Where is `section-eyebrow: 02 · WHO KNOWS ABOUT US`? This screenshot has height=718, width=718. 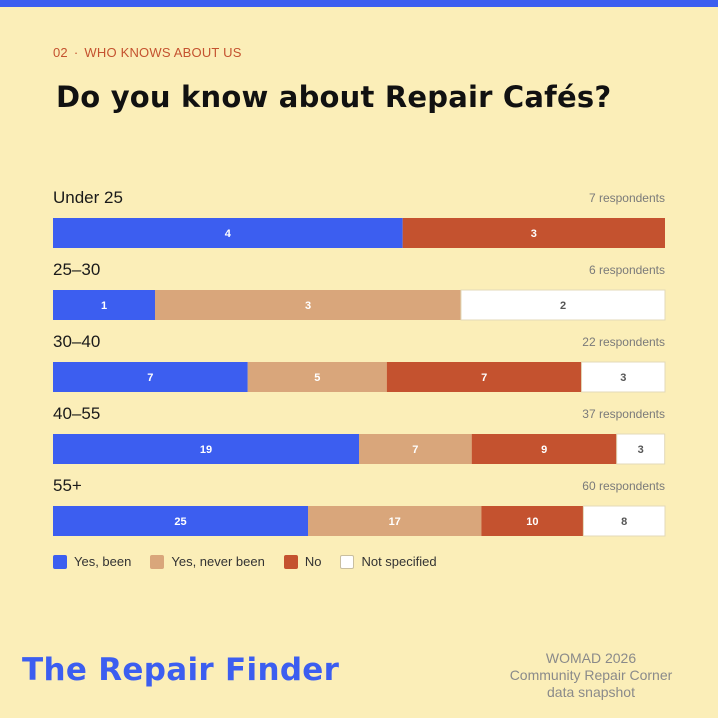 section-eyebrow: 02 · WHO KNOWS ABOUT US is located at coordinates (147, 52).